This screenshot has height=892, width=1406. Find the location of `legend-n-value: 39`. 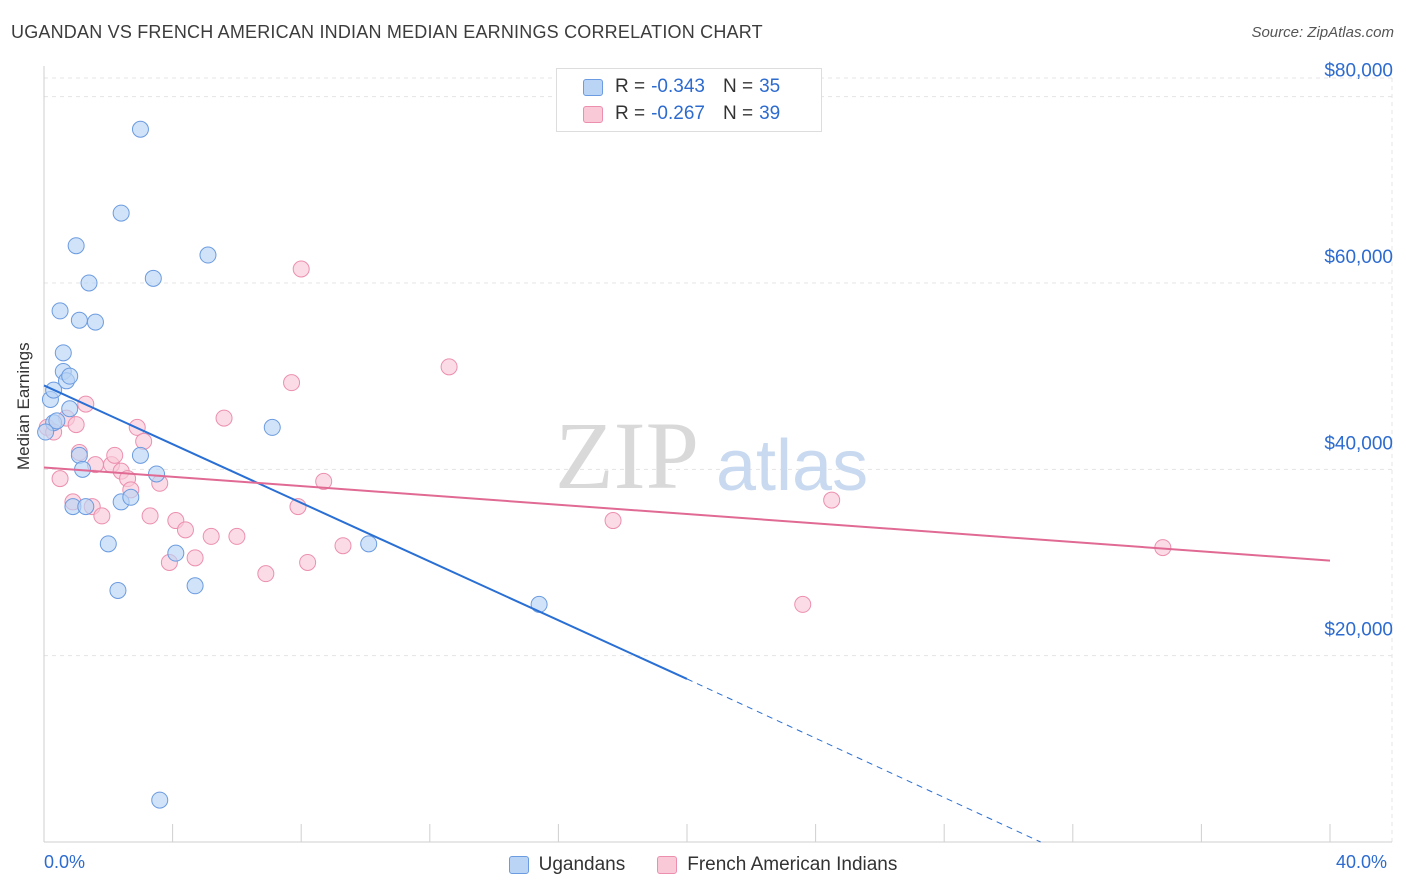

legend-n-value: 39 is located at coordinates (770, 113).